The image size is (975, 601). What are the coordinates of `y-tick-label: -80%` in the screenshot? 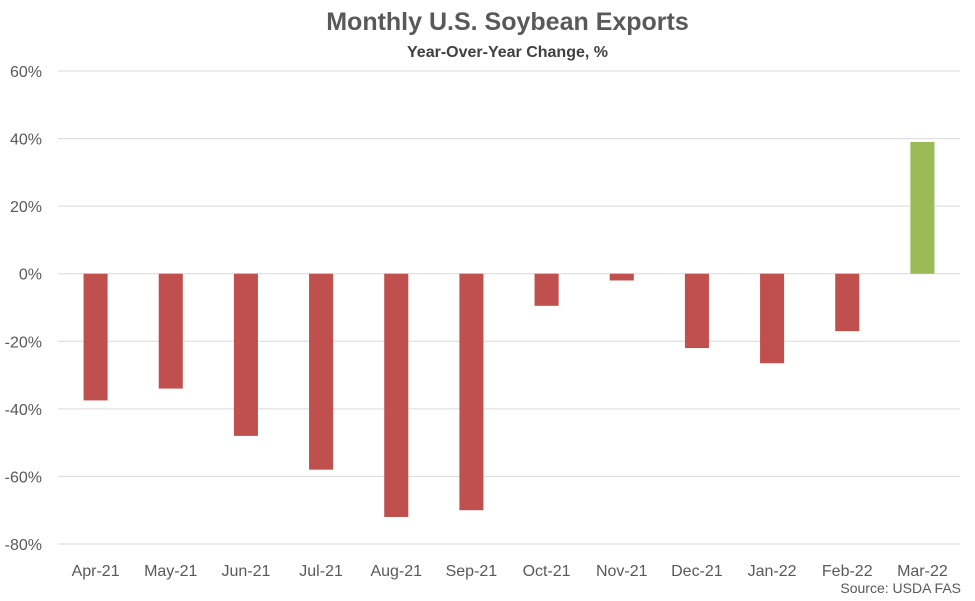 It's located at (23, 545).